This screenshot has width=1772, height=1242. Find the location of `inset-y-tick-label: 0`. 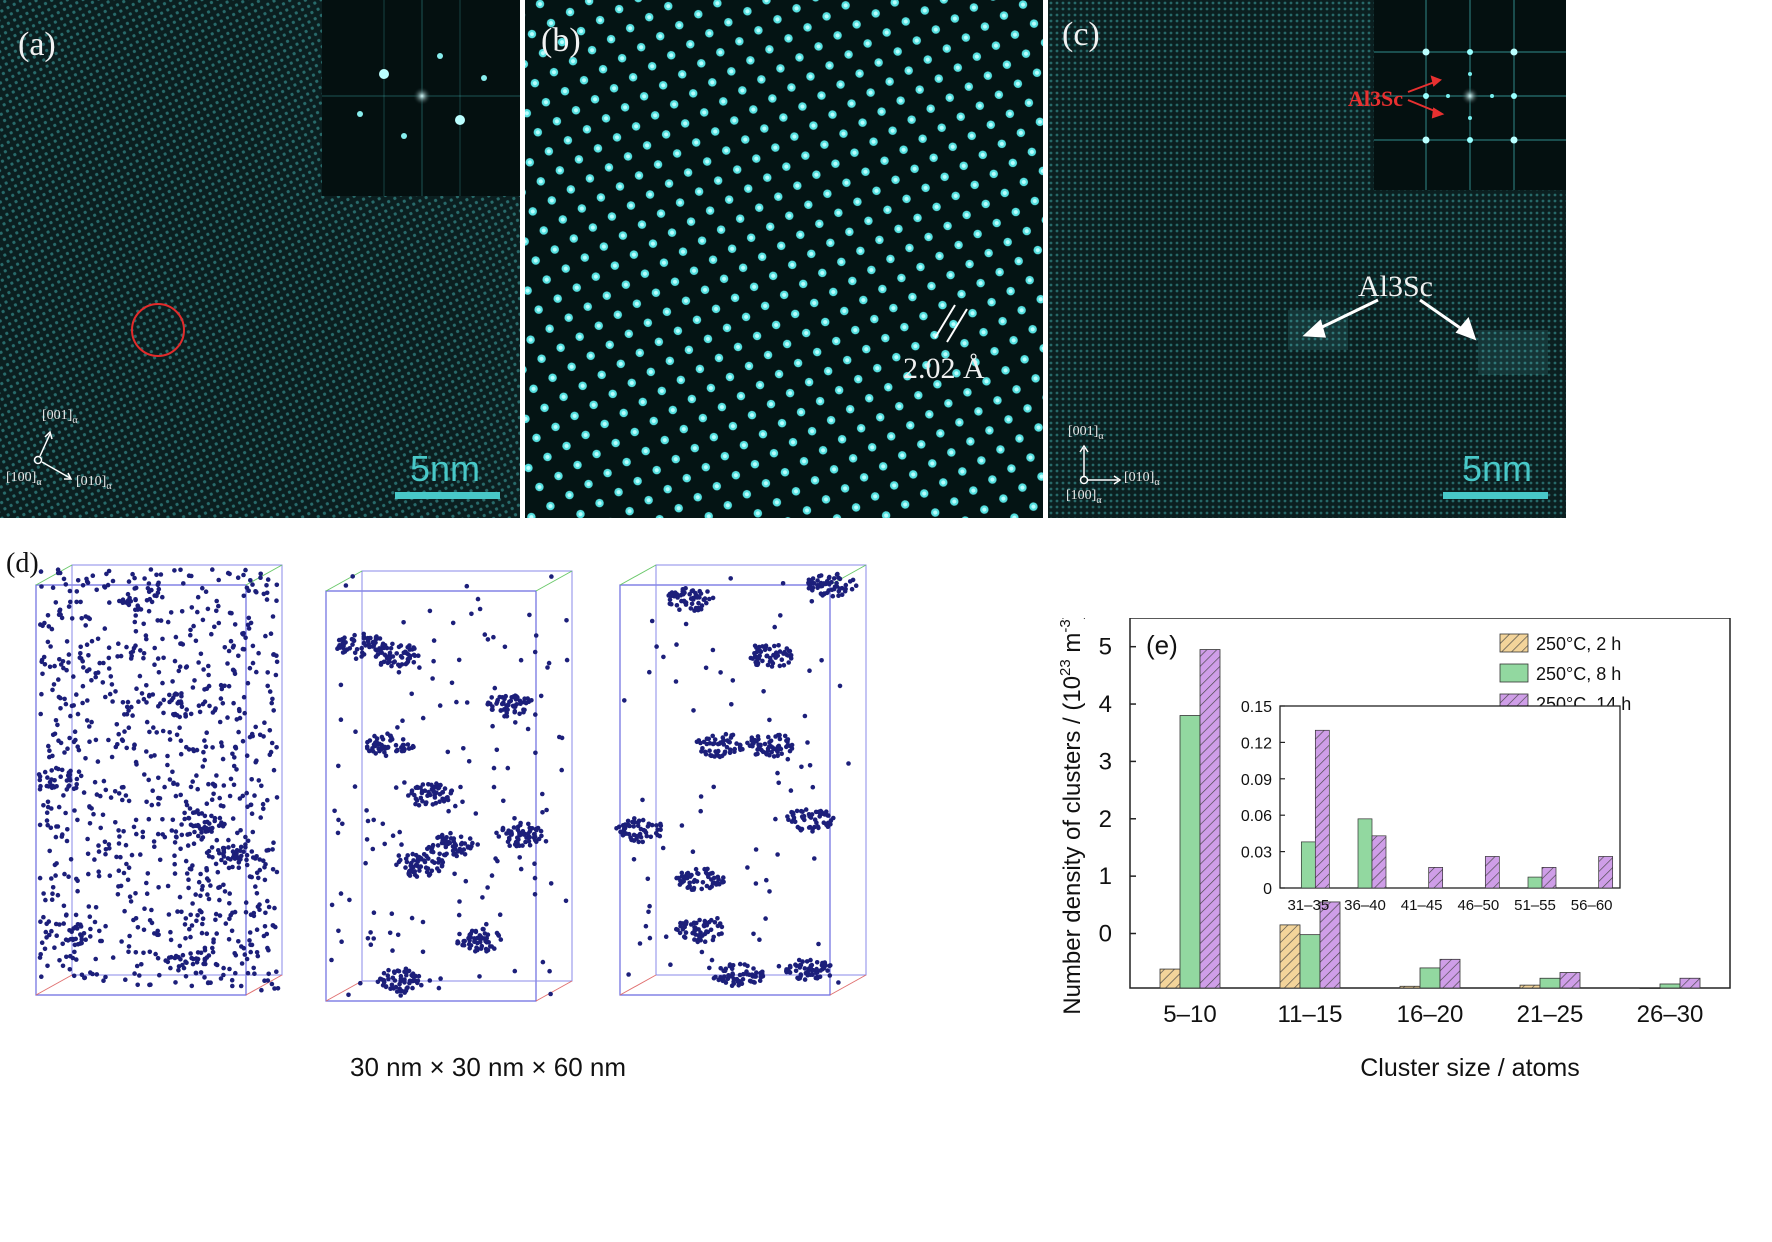

inset-y-tick-label: 0 is located at coordinates (1267, 889).